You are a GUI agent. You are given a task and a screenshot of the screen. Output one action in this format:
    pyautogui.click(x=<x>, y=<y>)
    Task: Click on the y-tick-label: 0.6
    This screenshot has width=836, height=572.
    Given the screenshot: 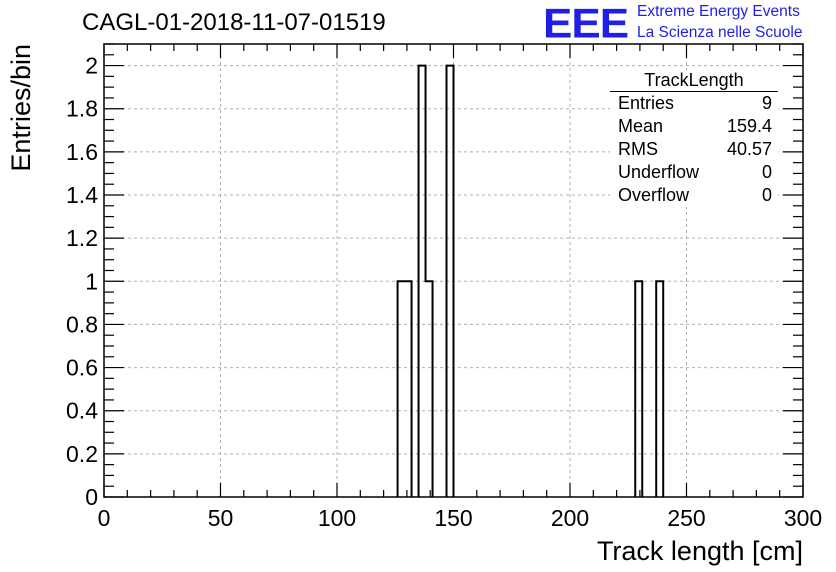 What is the action you would take?
    pyautogui.click(x=82, y=368)
    